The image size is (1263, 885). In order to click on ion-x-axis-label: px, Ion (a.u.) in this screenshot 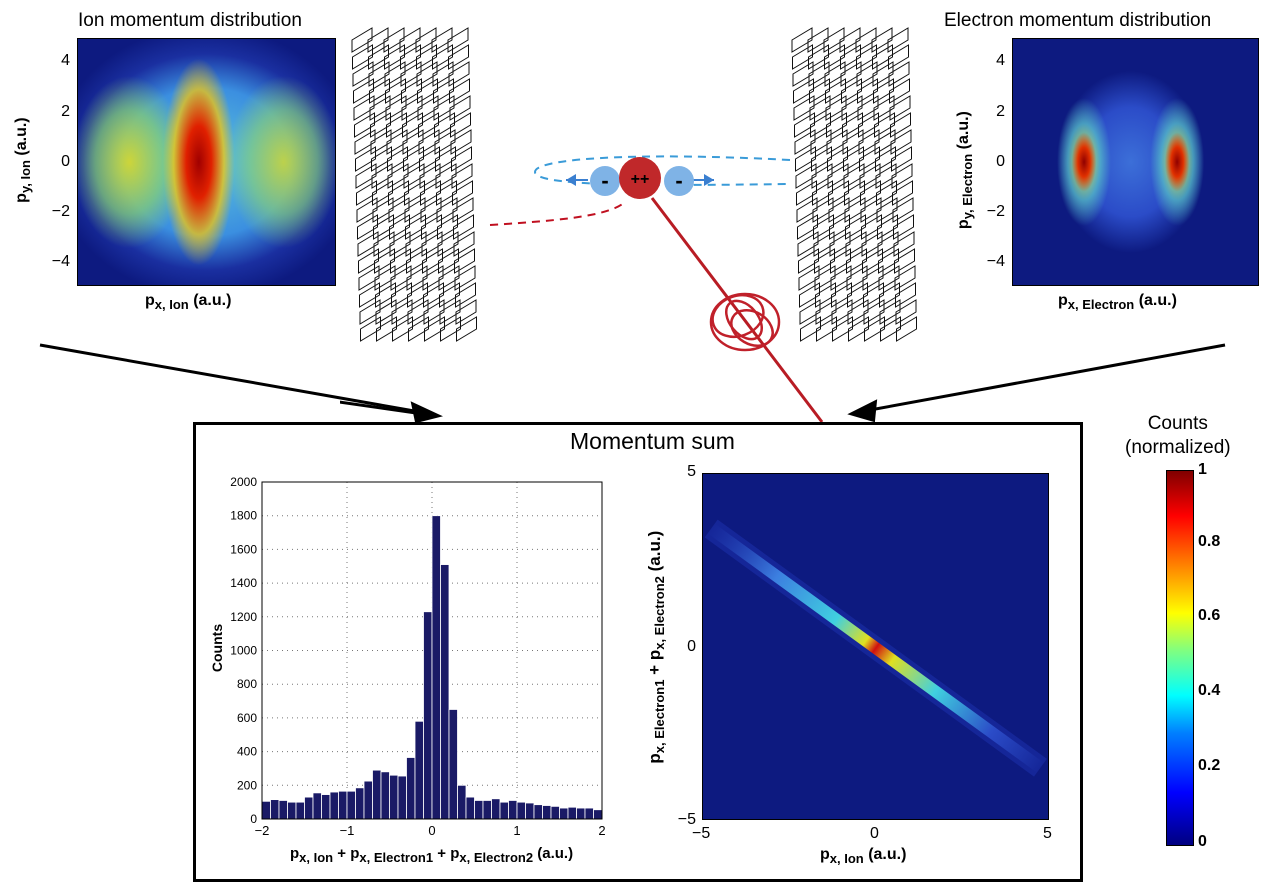, I will do `click(188, 302)`.